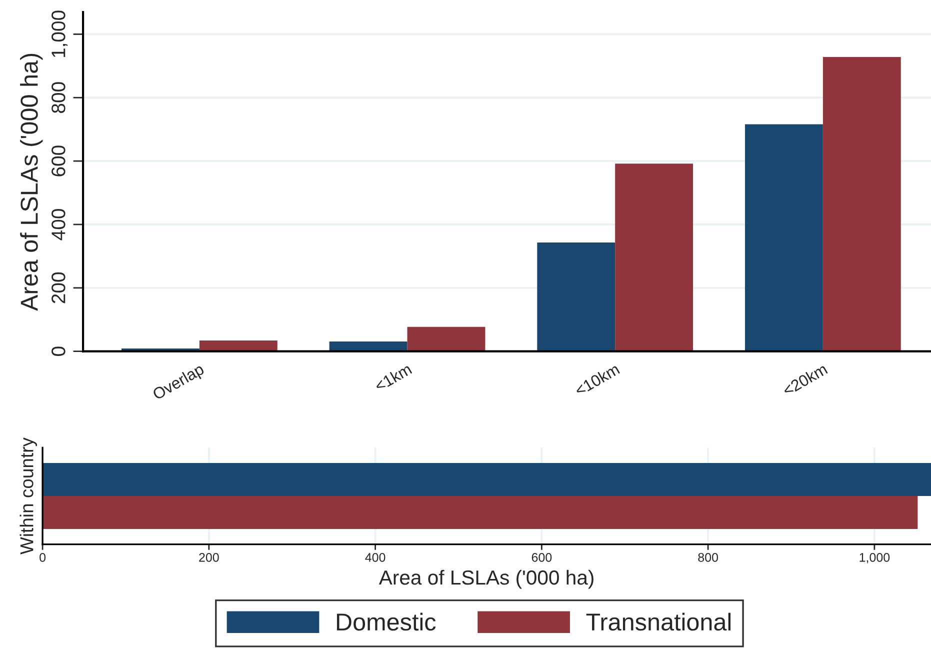 The image size is (931, 649). I want to click on x-tick-label: 1,000, so click(875, 558).